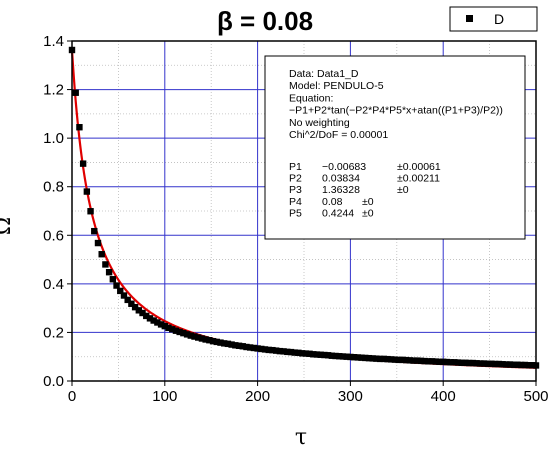 The height and width of the screenshot is (449, 550). I want to click on fit-param-name: P1, so click(295, 167).